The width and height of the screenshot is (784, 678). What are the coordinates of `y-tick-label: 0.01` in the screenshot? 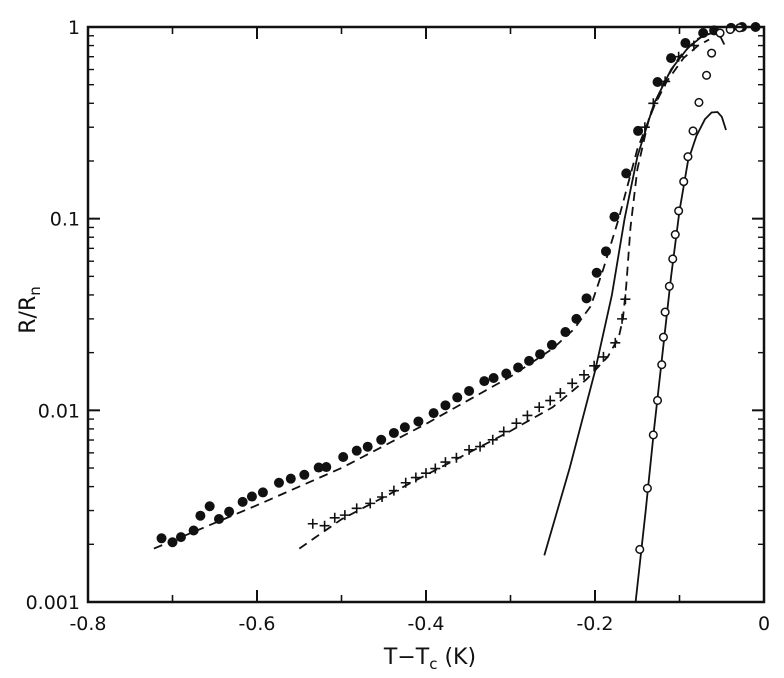 It's located at (59, 411).